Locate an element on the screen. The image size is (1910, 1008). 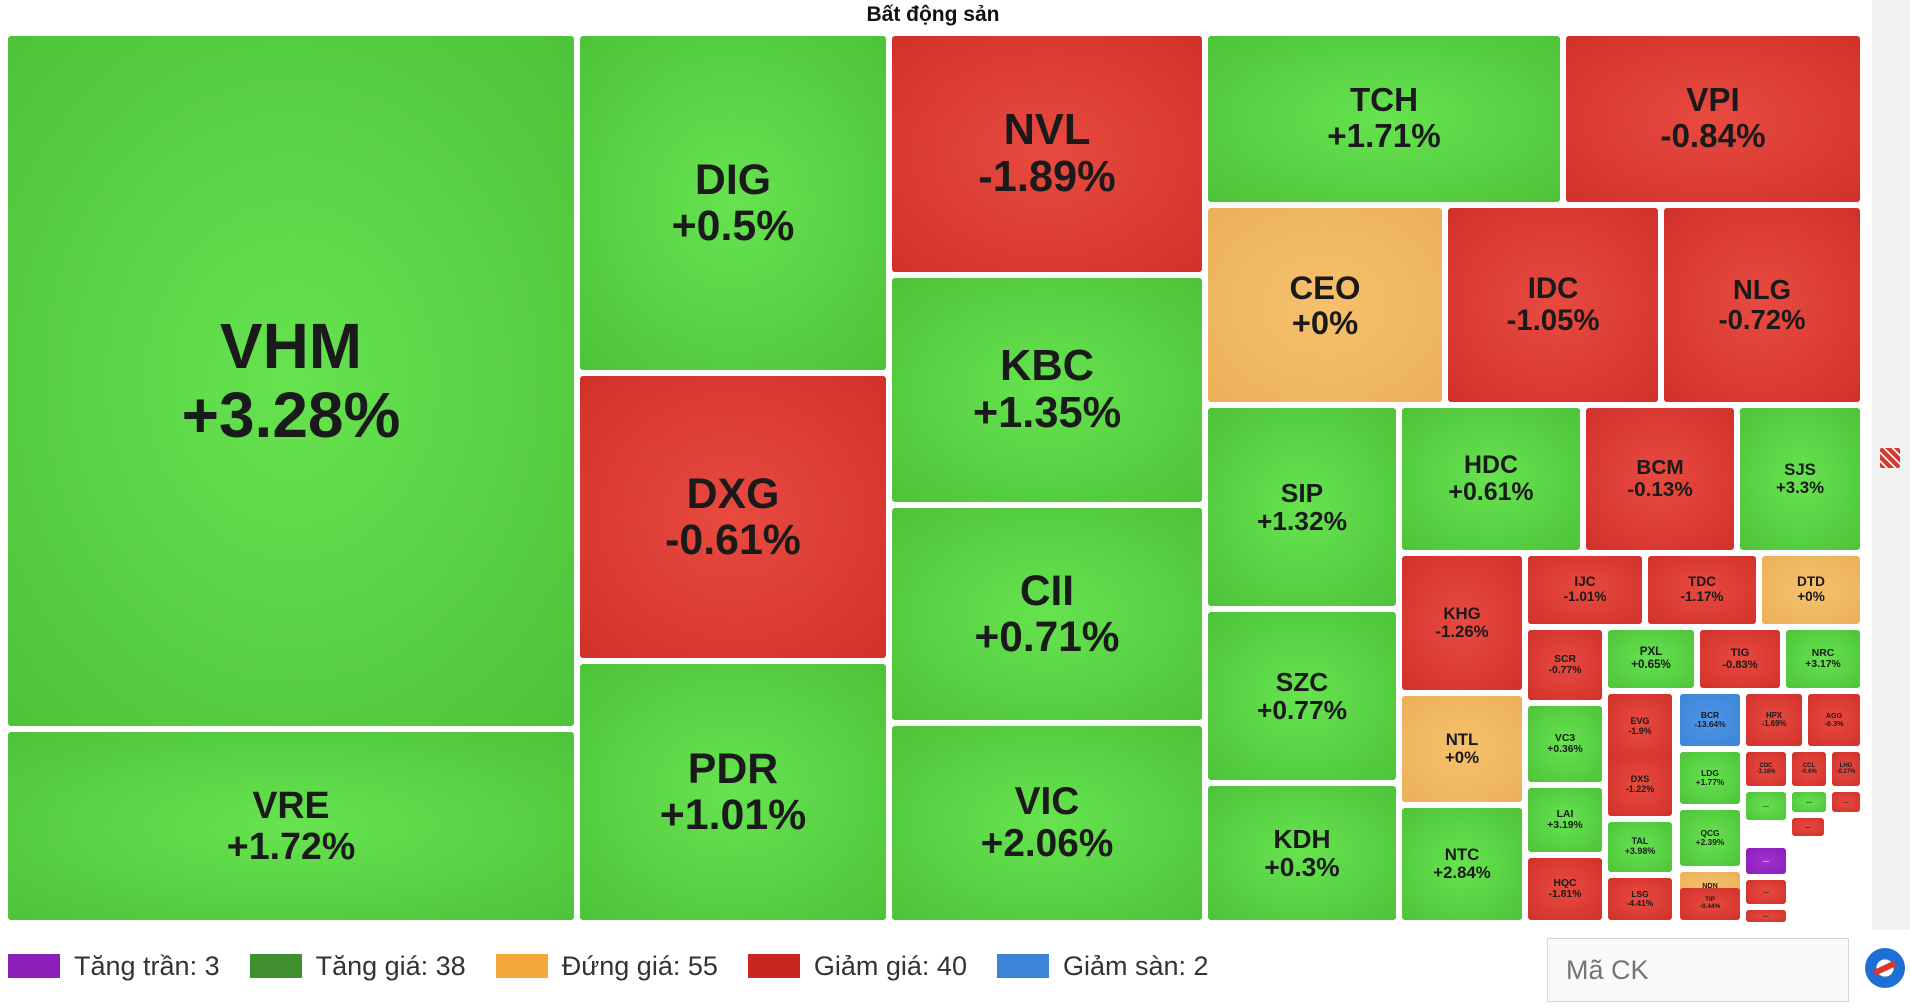
legend-label-floor: Giảm sàn: 2 is located at coordinates (1135, 965).